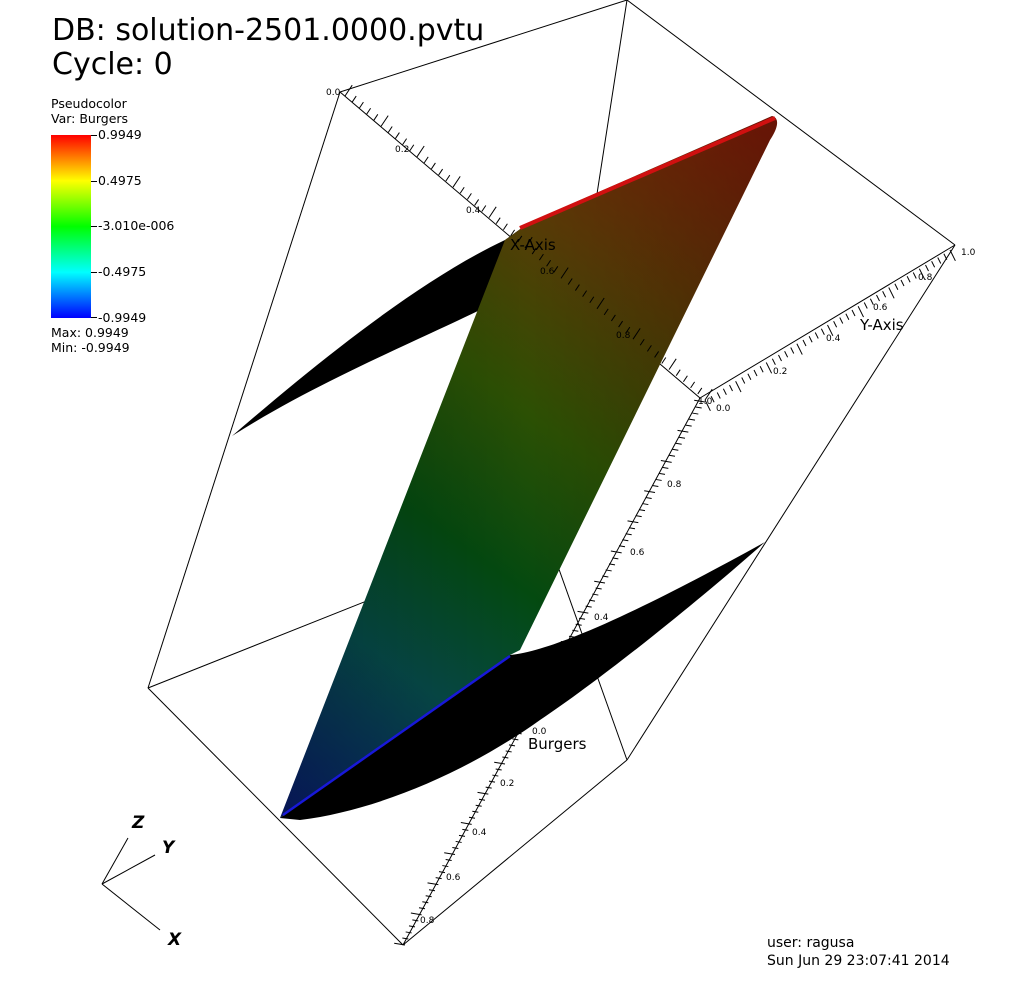 The width and height of the screenshot is (1024, 983). What do you see at coordinates (968, 253) in the screenshot?
I see `y-tick-label: 1.0` at bounding box center [968, 253].